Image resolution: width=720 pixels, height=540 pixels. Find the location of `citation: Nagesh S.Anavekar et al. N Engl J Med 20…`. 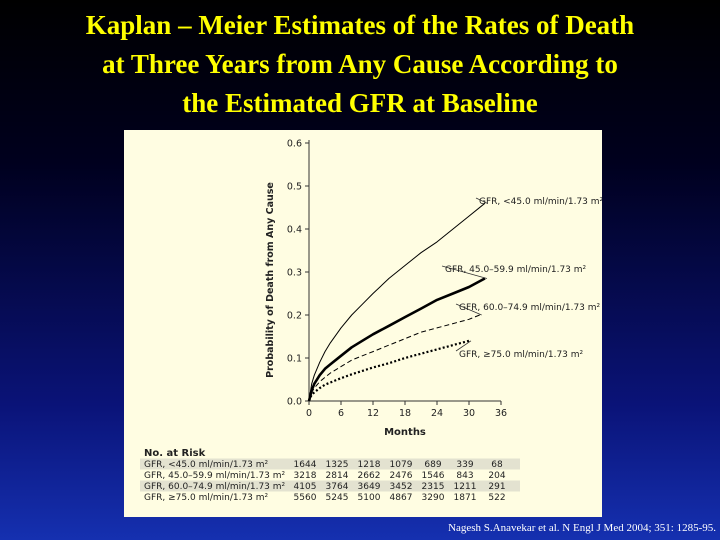

citation: Nagesh S.Anavekar et al. N Engl J Med 20… is located at coordinates (582, 528).